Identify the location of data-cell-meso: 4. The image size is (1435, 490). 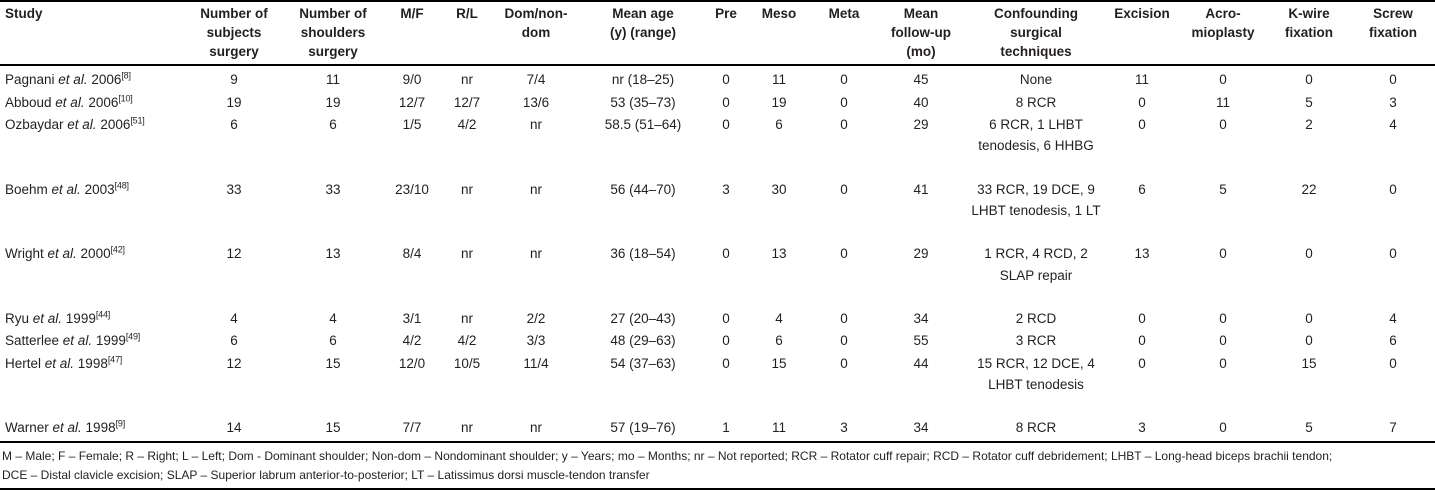
(779, 319).